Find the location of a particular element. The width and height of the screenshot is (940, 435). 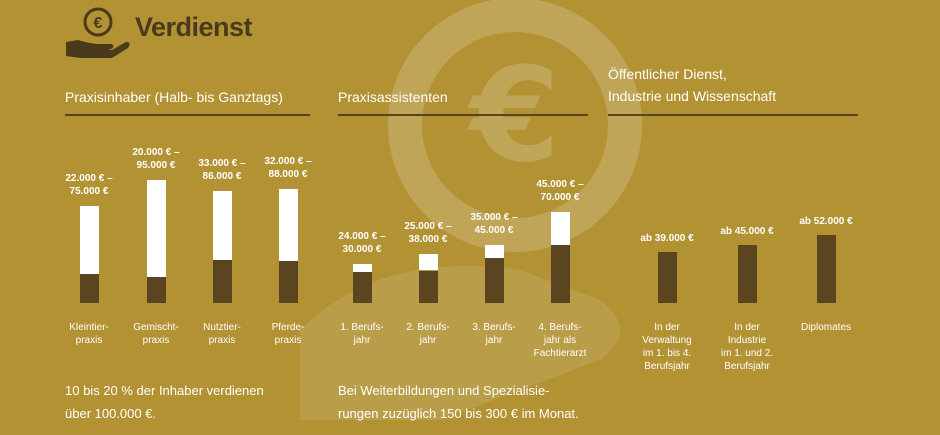

category-label: Gemischt- praxis is located at coordinates (156, 334).